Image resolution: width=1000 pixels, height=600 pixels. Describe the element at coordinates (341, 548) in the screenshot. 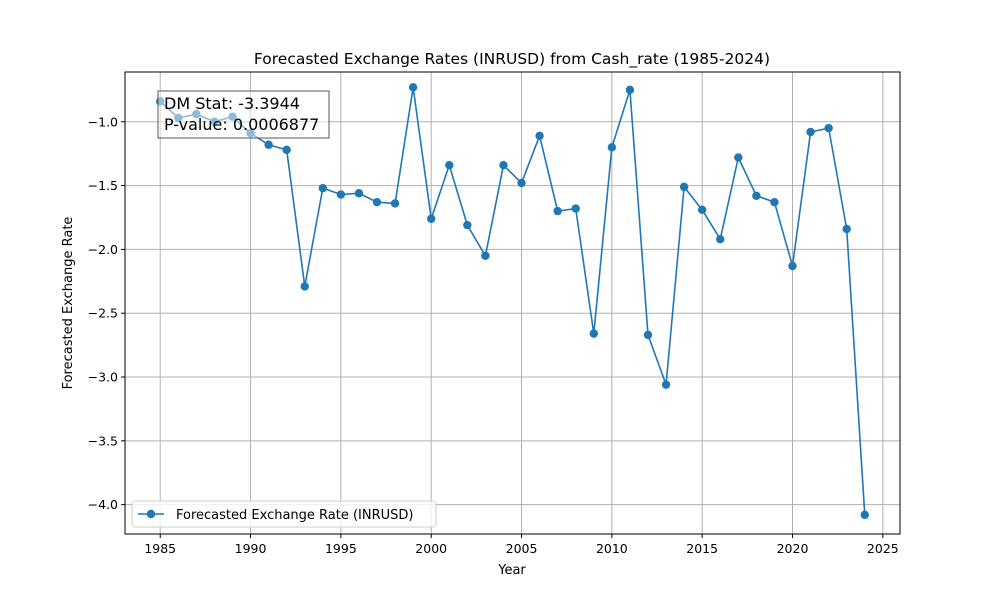

I see `x-tick-label: 1995` at that location.